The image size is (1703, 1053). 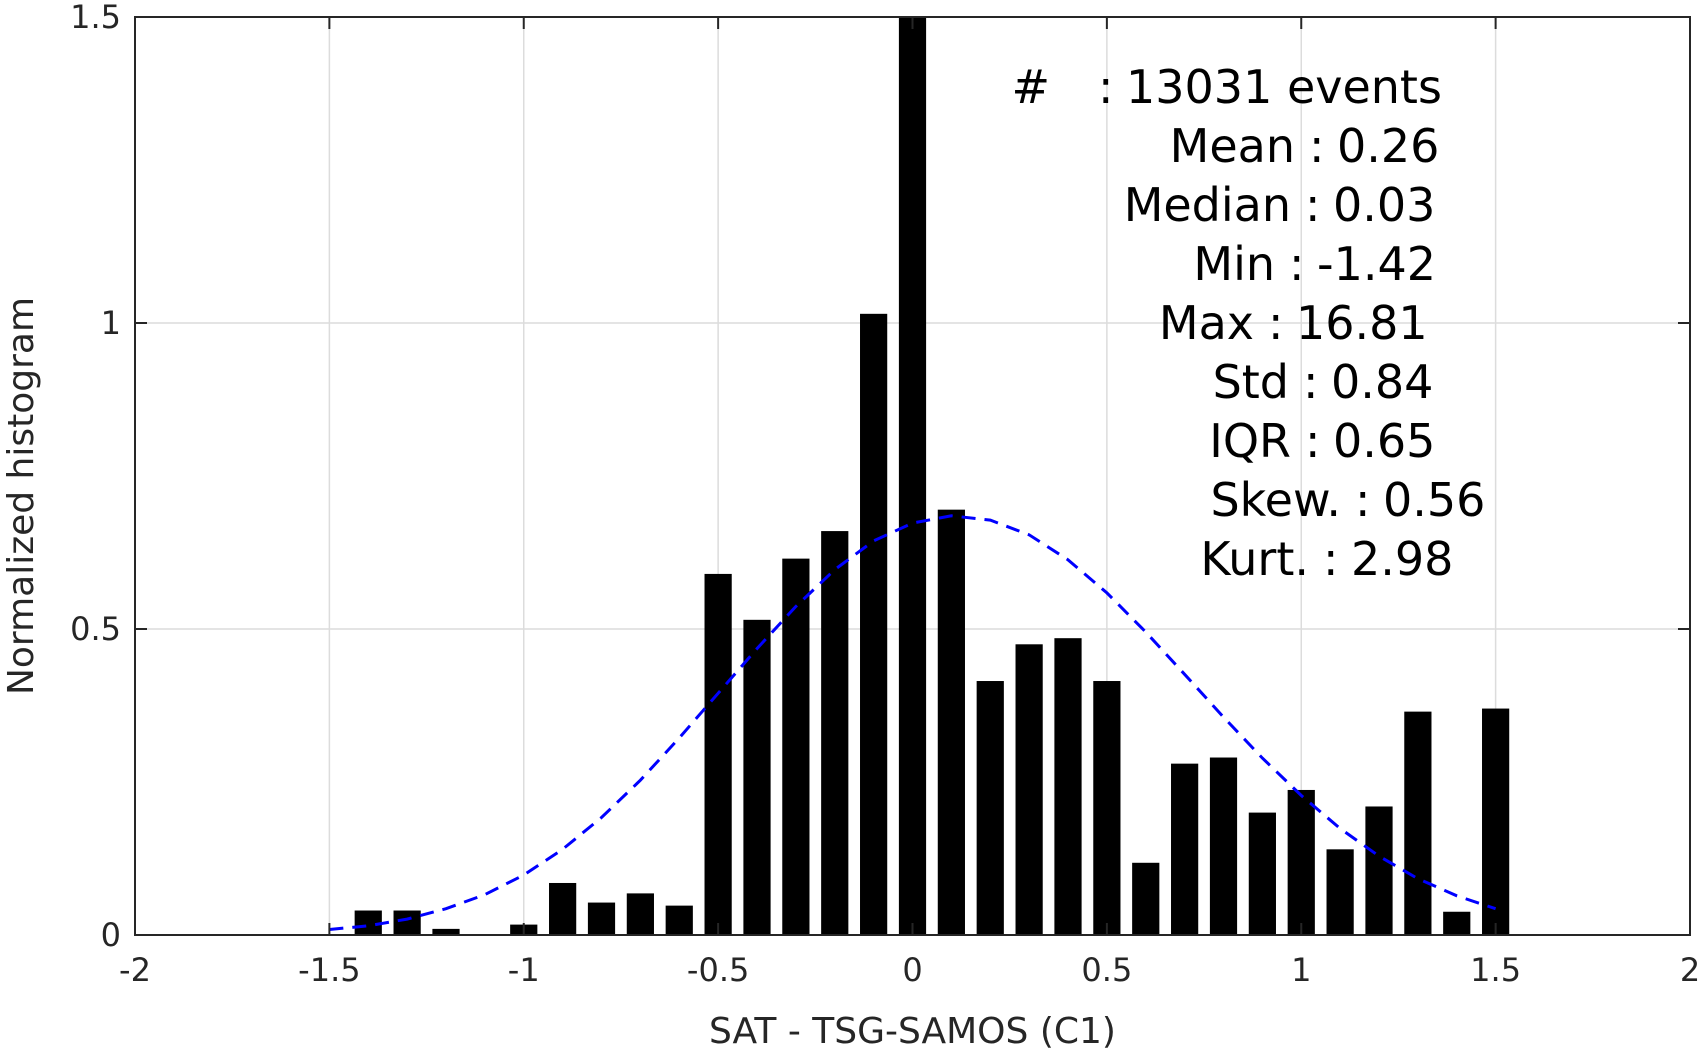 I want to click on x-tick-label: 1, so click(x=1301, y=970).